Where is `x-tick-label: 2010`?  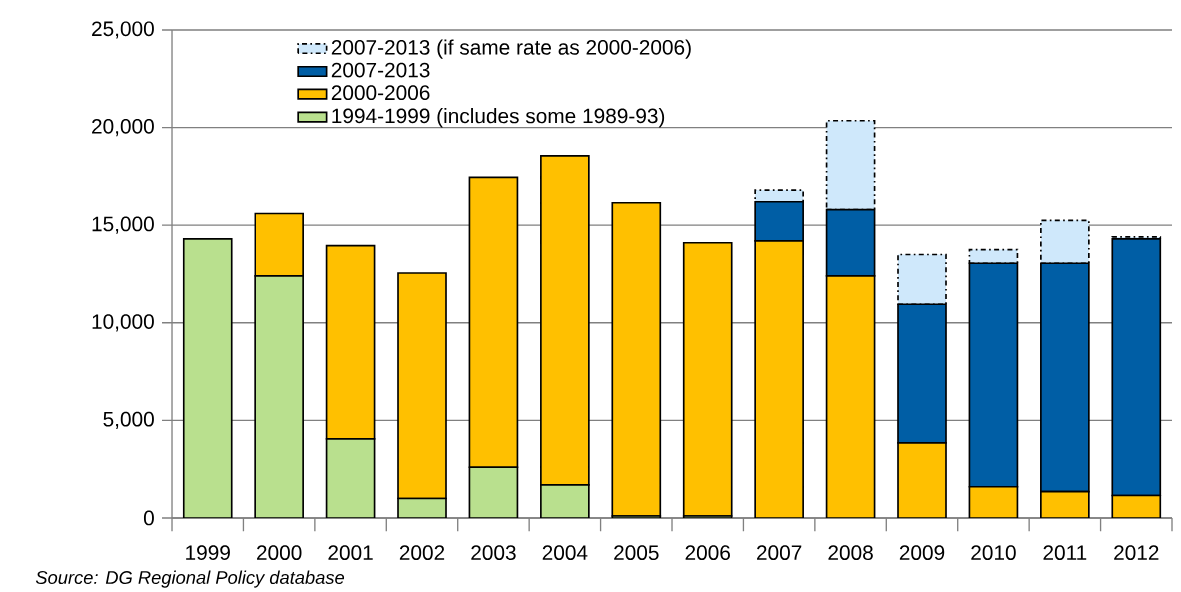 x-tick-label: 2010 is located at coordinates (993, 553).